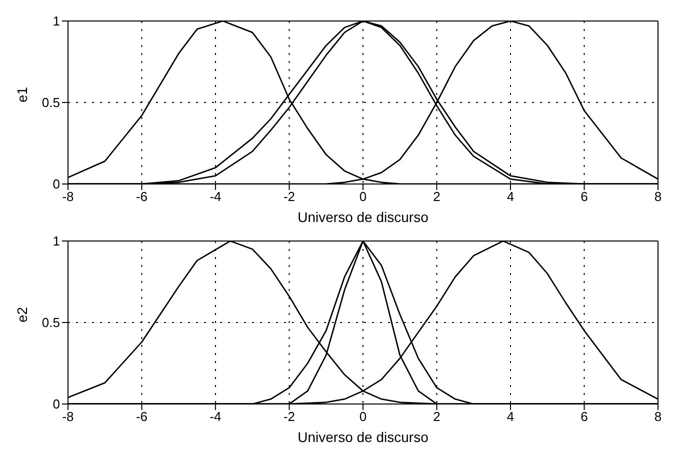  Describe the element at coordinates (22, 94) in the screenshot. I see `y-axis-title: e1` at that location.